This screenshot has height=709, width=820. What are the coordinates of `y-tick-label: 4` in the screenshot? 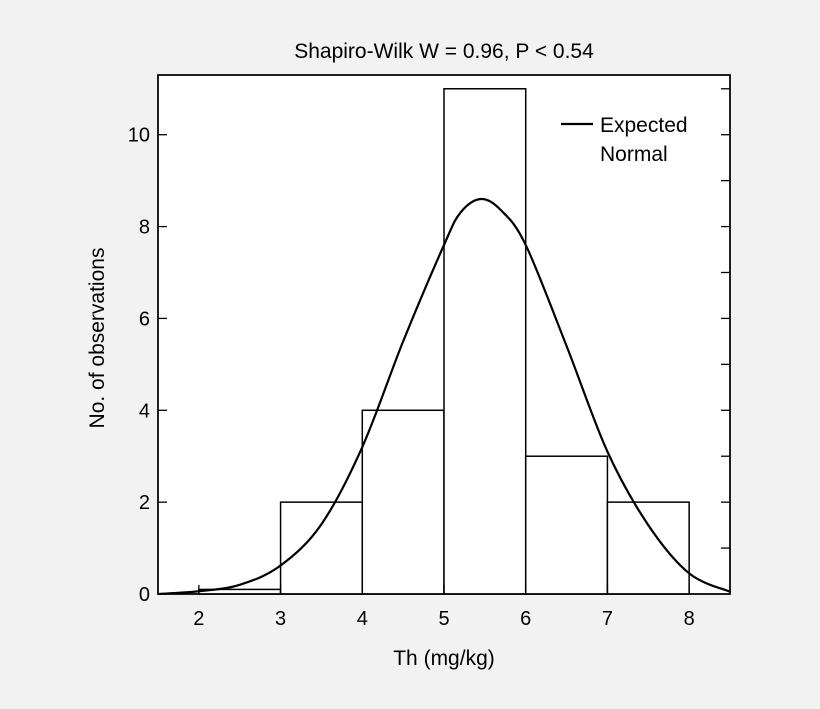 It's located at (144, 411).